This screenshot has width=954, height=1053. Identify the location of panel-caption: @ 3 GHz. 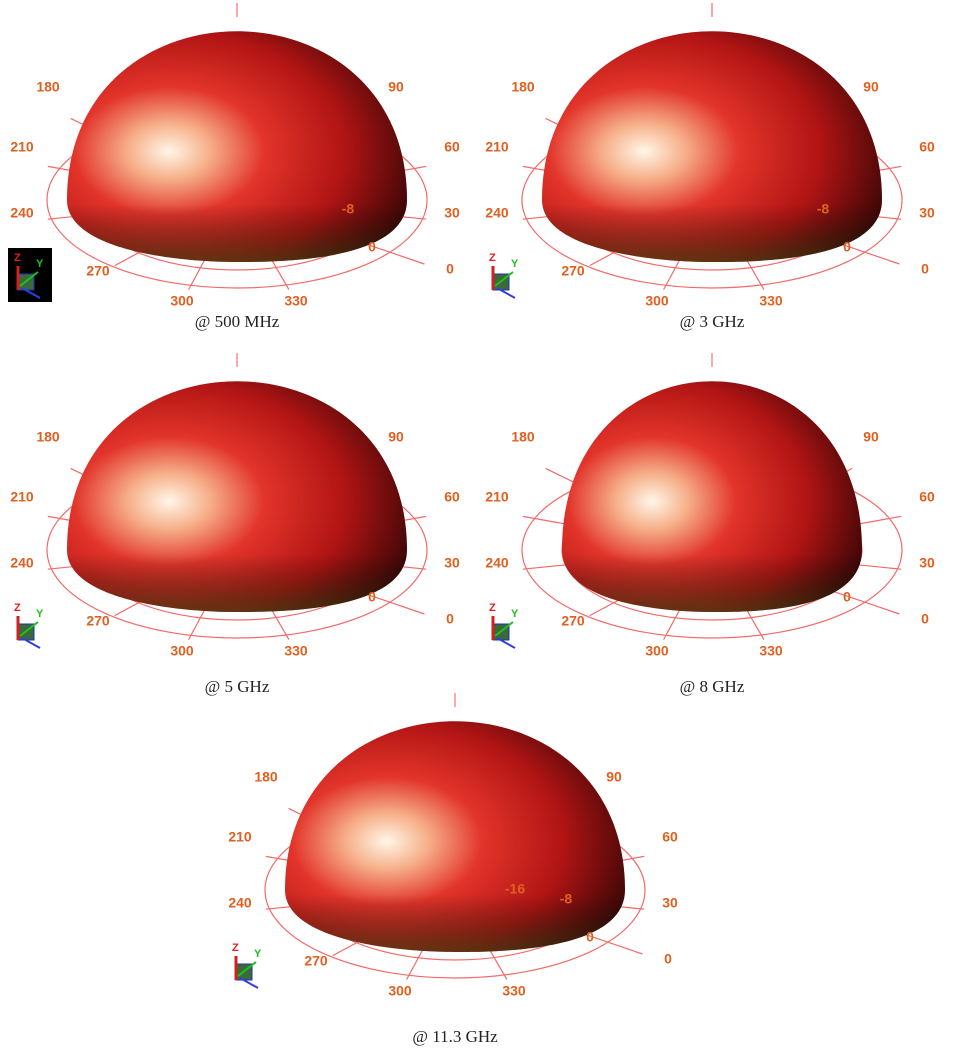
(712, 321).